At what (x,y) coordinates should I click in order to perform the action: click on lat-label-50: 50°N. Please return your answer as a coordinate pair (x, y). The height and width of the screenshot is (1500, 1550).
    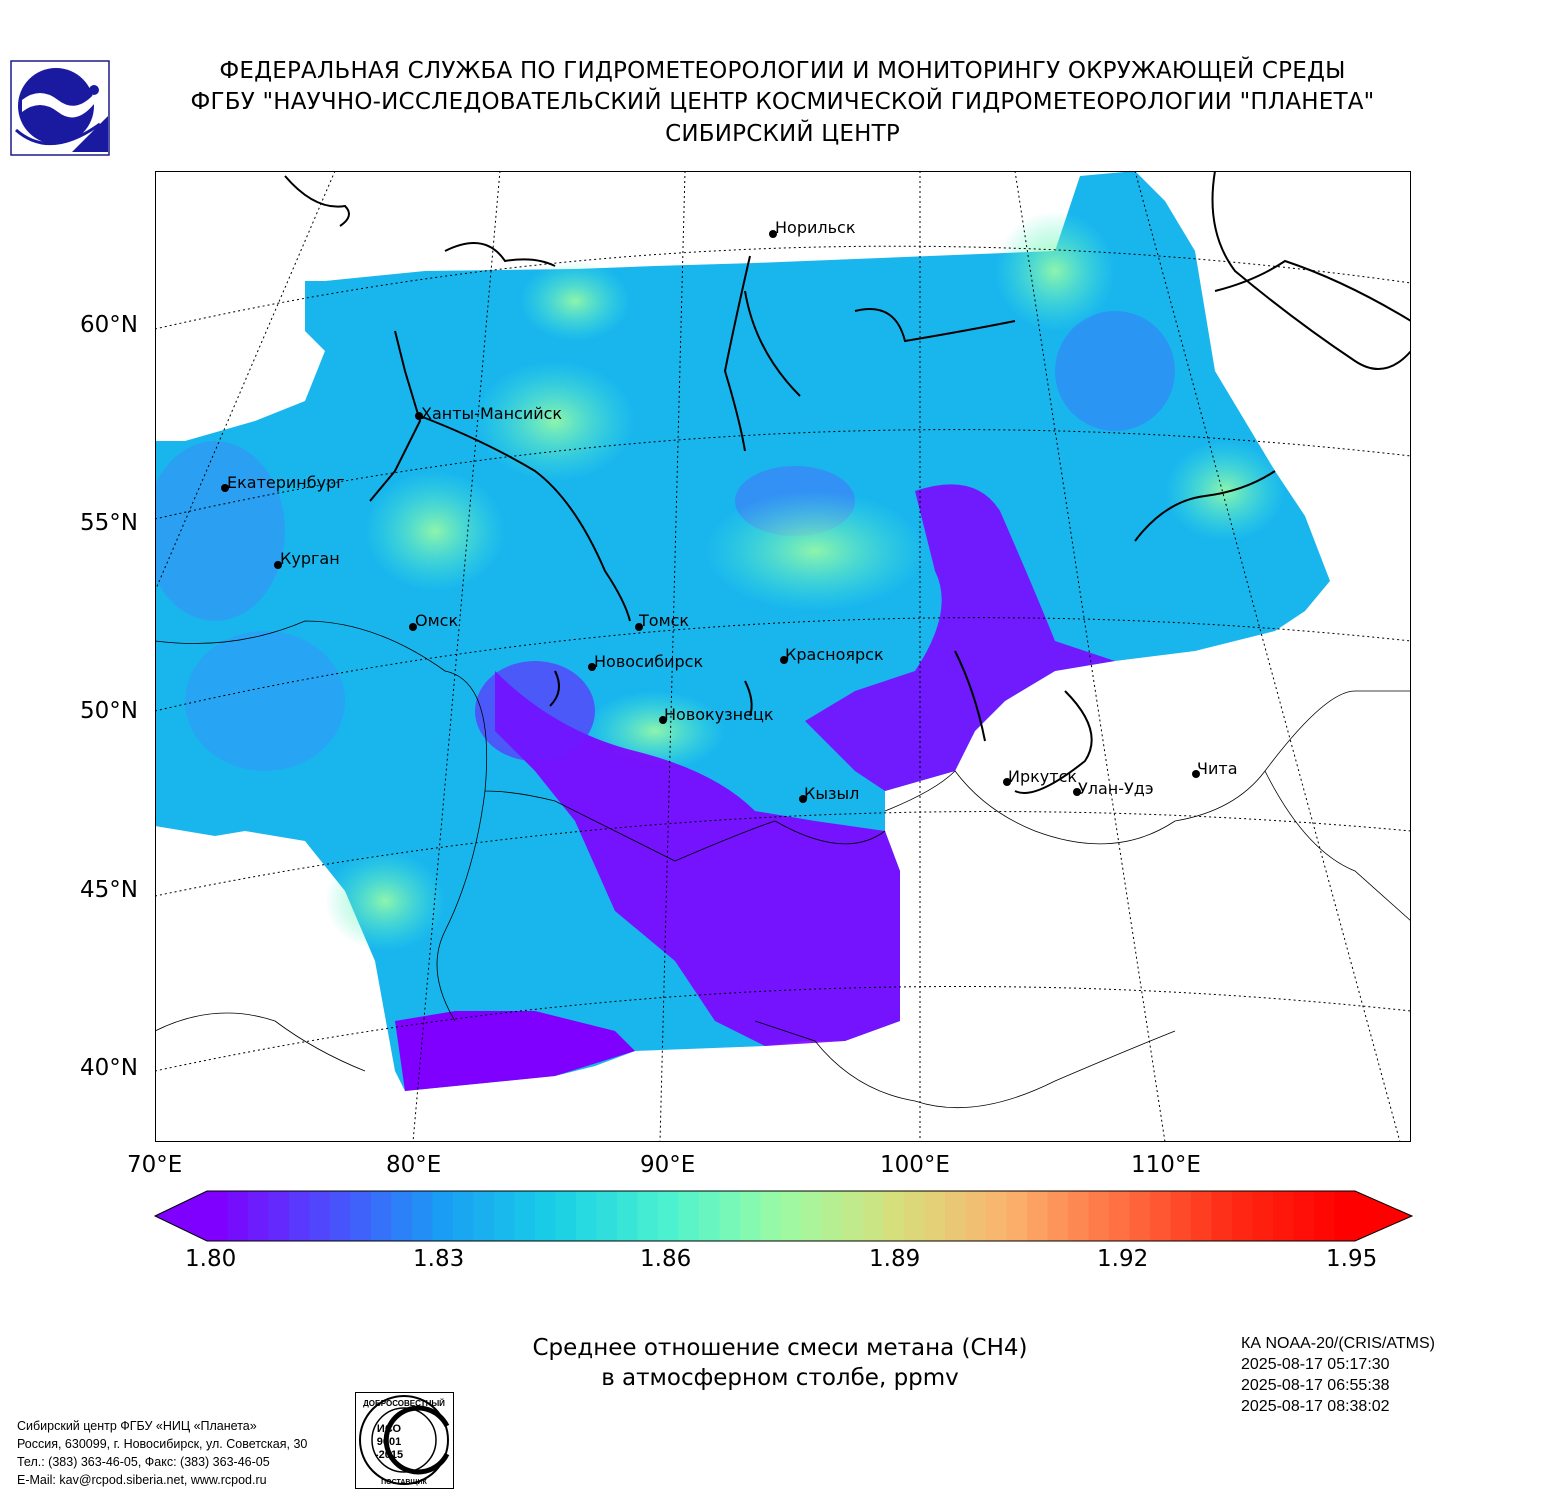
    Looking at the image, I should click on (109, 711).